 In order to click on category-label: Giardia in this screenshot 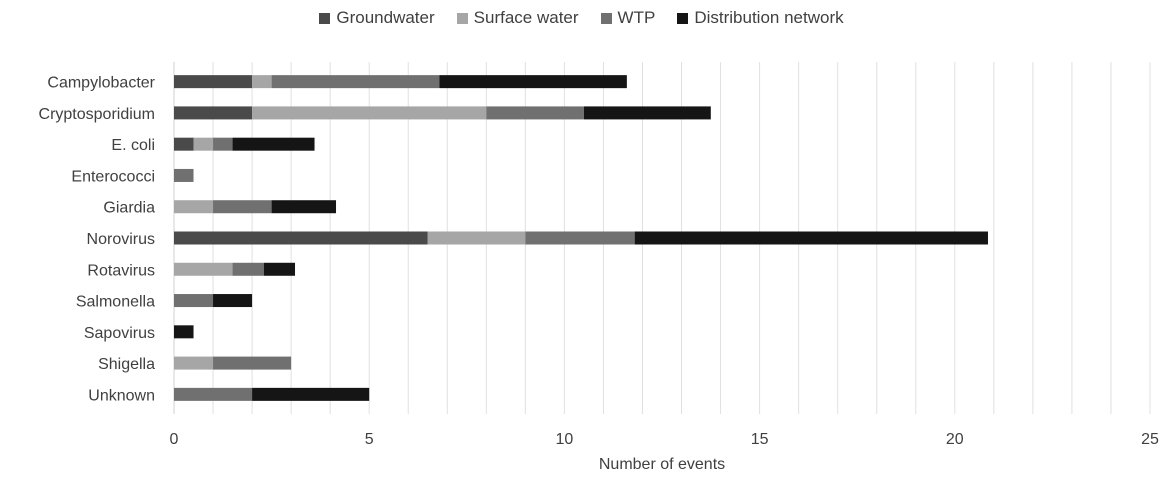, I will do `click(129, 208)`.